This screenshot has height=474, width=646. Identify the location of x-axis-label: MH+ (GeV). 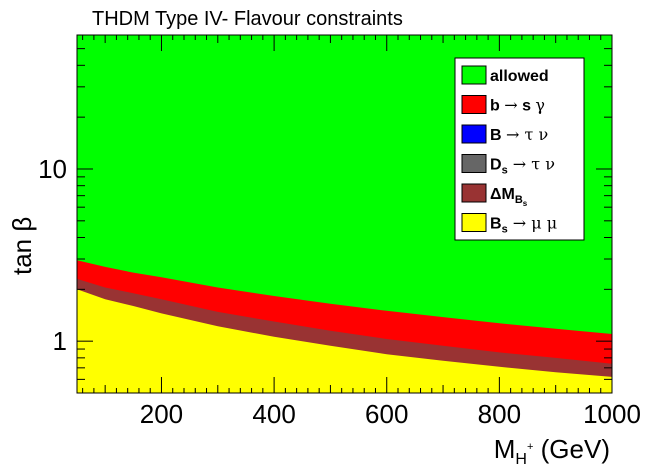
(552, 451).